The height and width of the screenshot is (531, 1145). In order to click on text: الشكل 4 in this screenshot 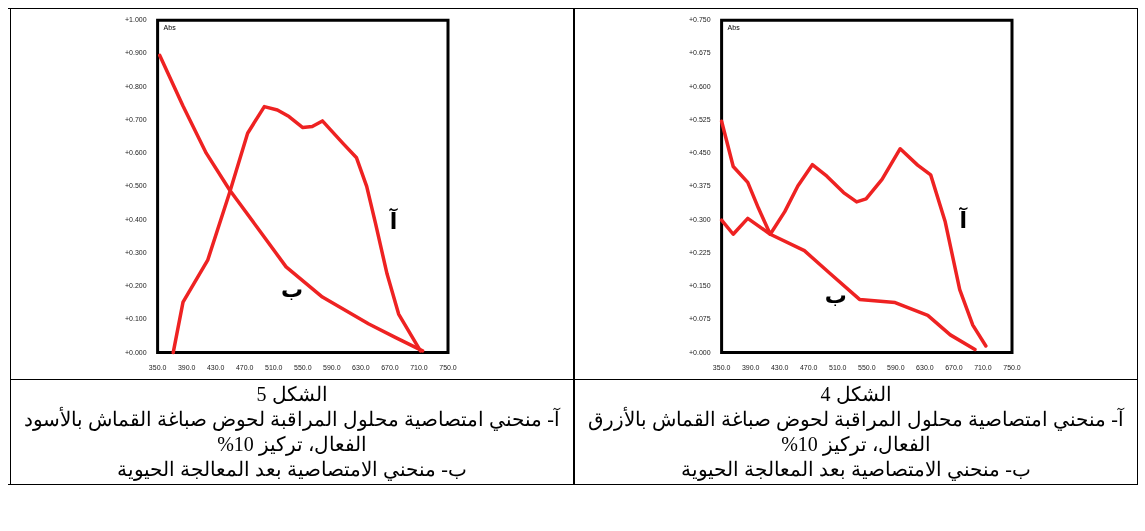, I will do `click(856, 394)`.